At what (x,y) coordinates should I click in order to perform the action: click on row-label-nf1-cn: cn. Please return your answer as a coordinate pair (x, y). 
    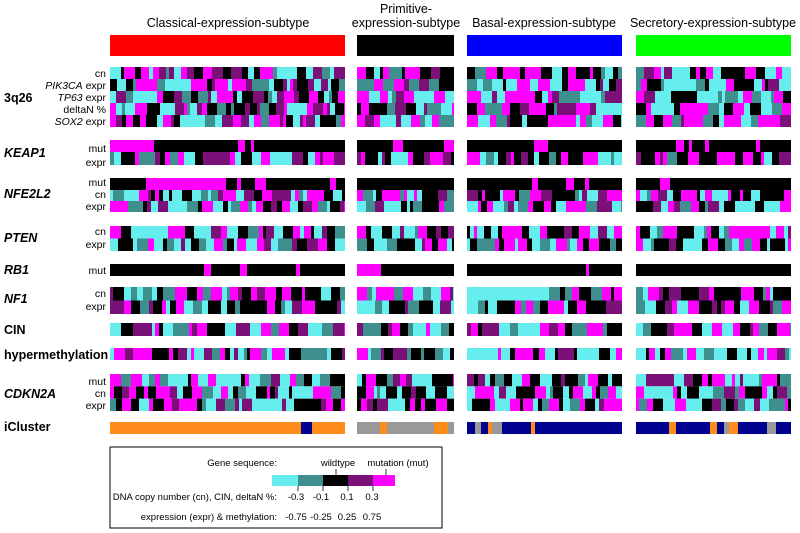
    Looking at the image, I should click on (100, 294).